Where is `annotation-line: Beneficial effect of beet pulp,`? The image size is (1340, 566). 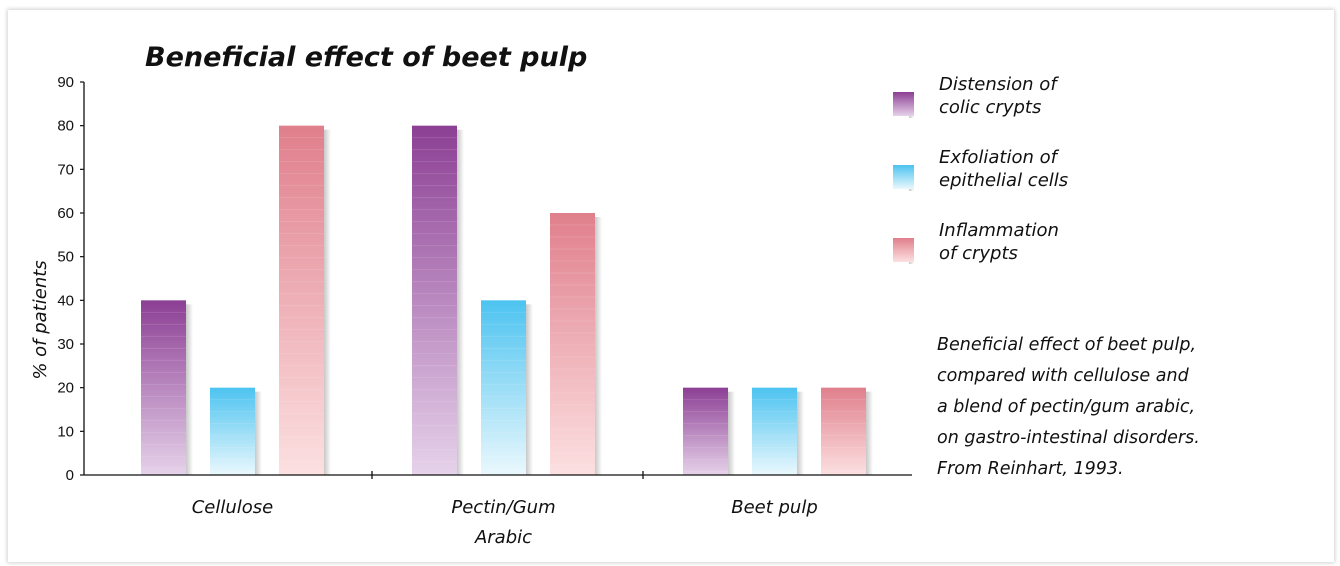 annotation-line: Beneficial effect of beet pulp, is located at coordinates (1066, 345).